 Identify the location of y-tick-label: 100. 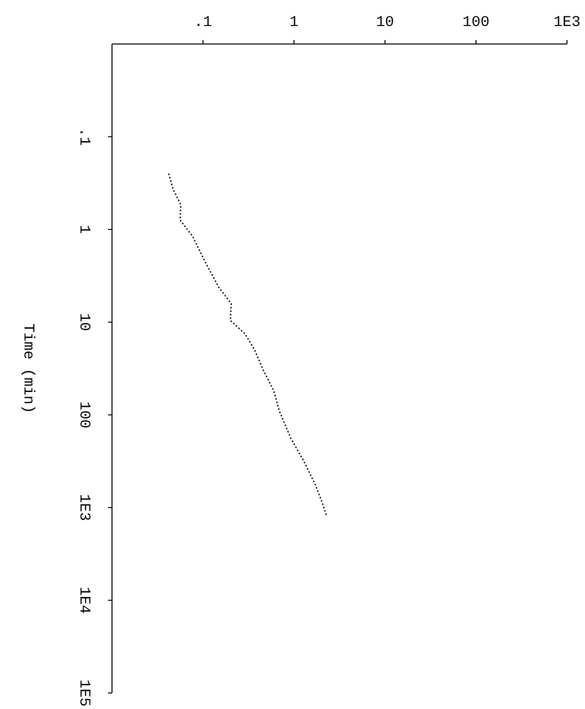
(84, 414).